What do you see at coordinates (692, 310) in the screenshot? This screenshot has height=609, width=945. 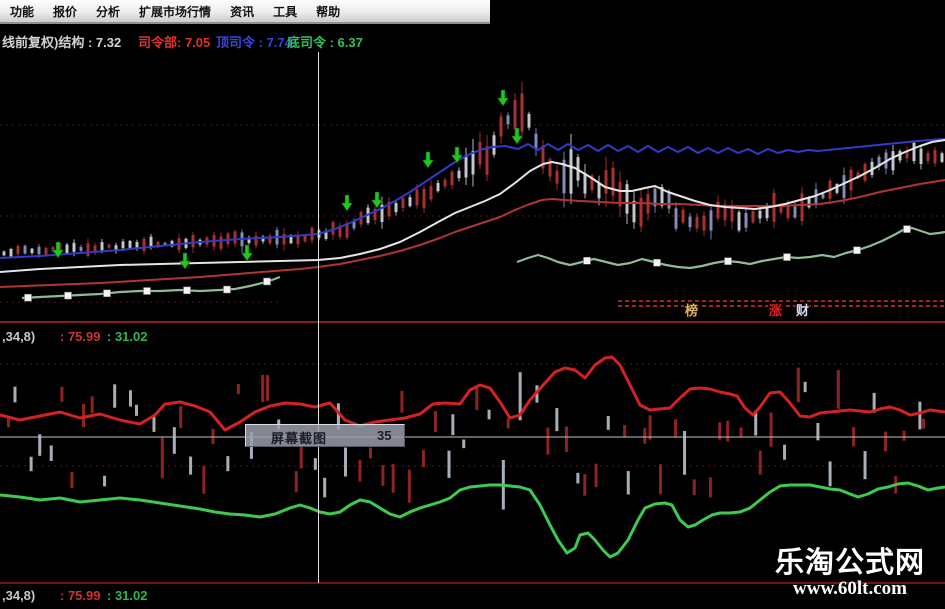 I see `tick-char-bang: 榜` at bounding box center [692, 310].